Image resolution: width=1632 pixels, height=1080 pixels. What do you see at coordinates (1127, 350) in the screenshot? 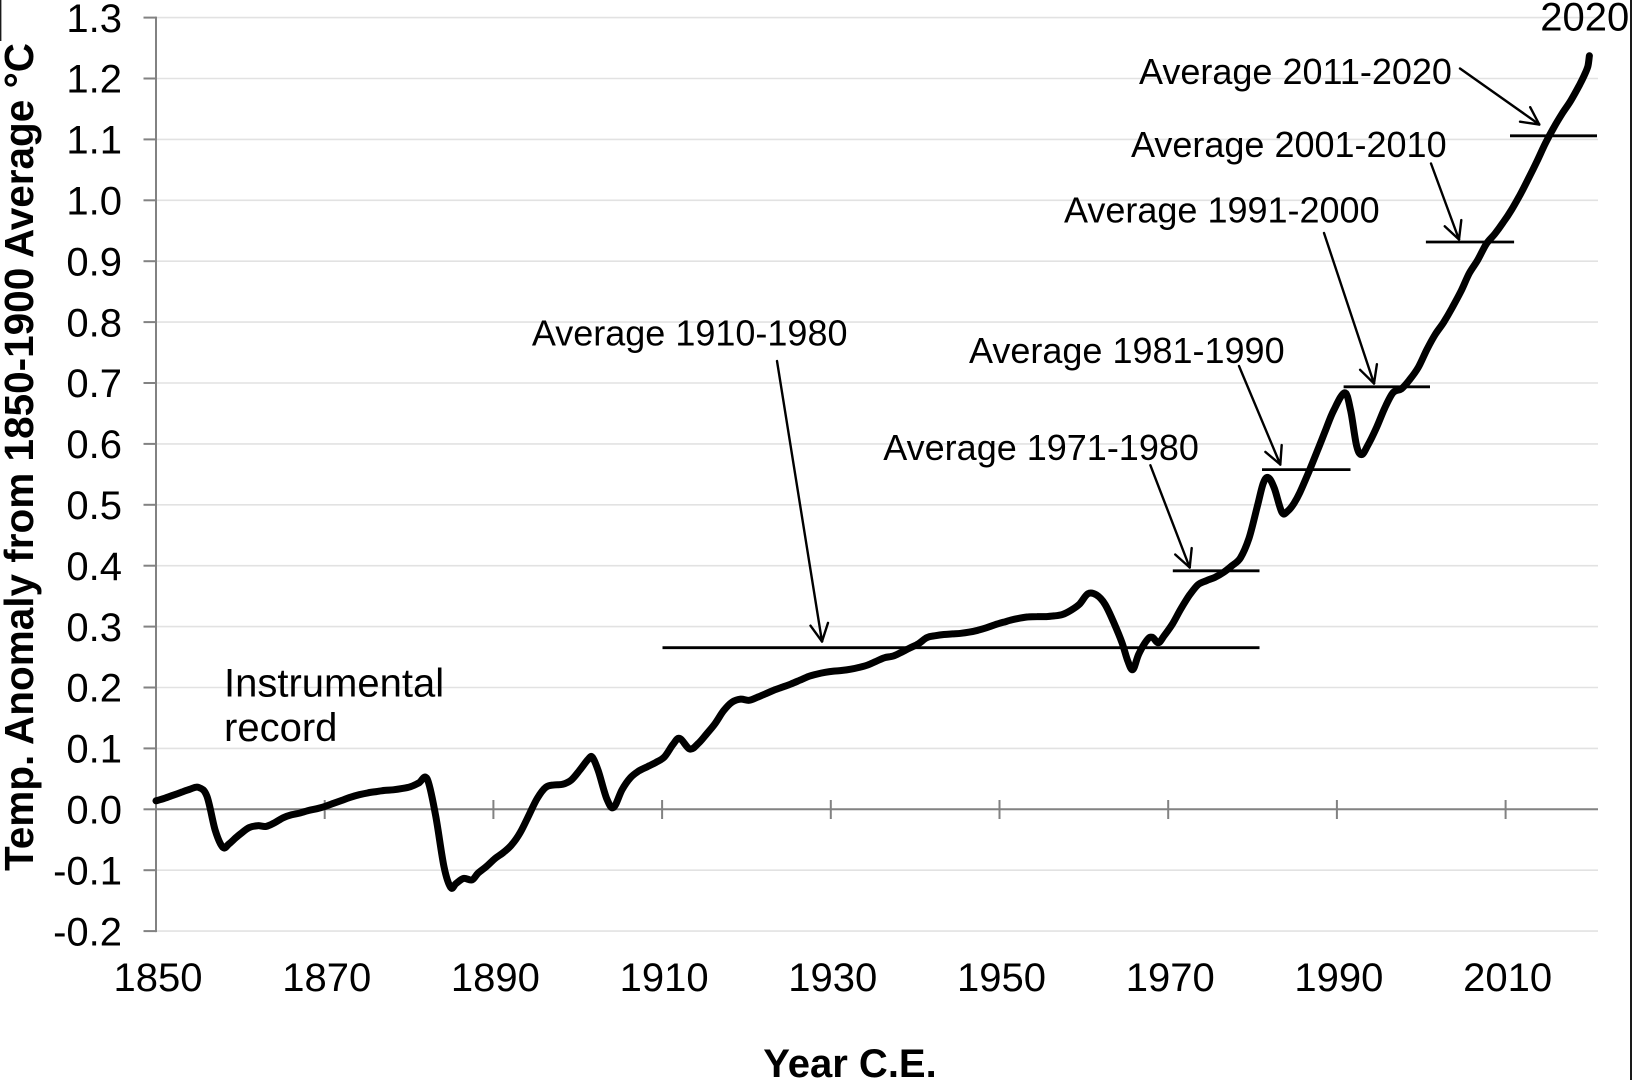
I see `svg-text: Average 1981-1990` at bounding box center [1127, 350].